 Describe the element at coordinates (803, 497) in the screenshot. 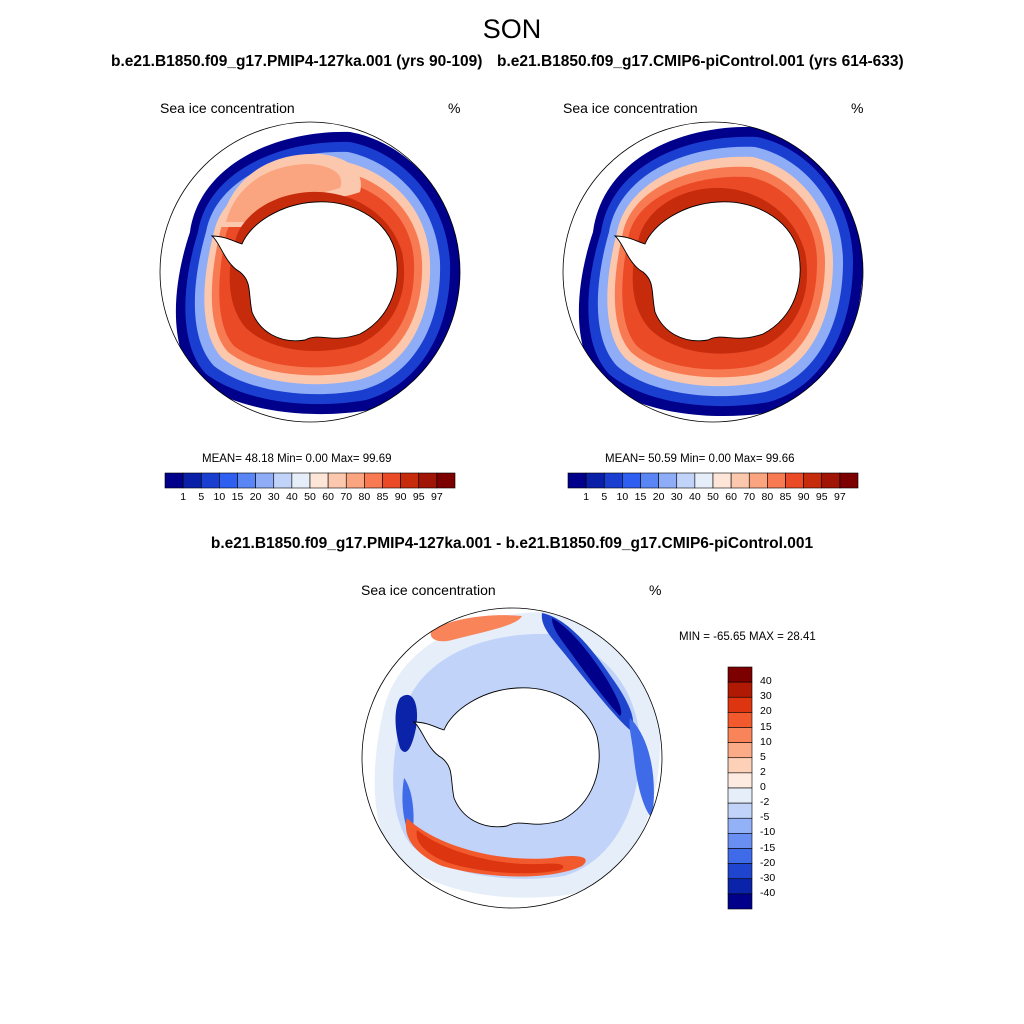

I see `right-colorbar-tick-label: 90` at that location.